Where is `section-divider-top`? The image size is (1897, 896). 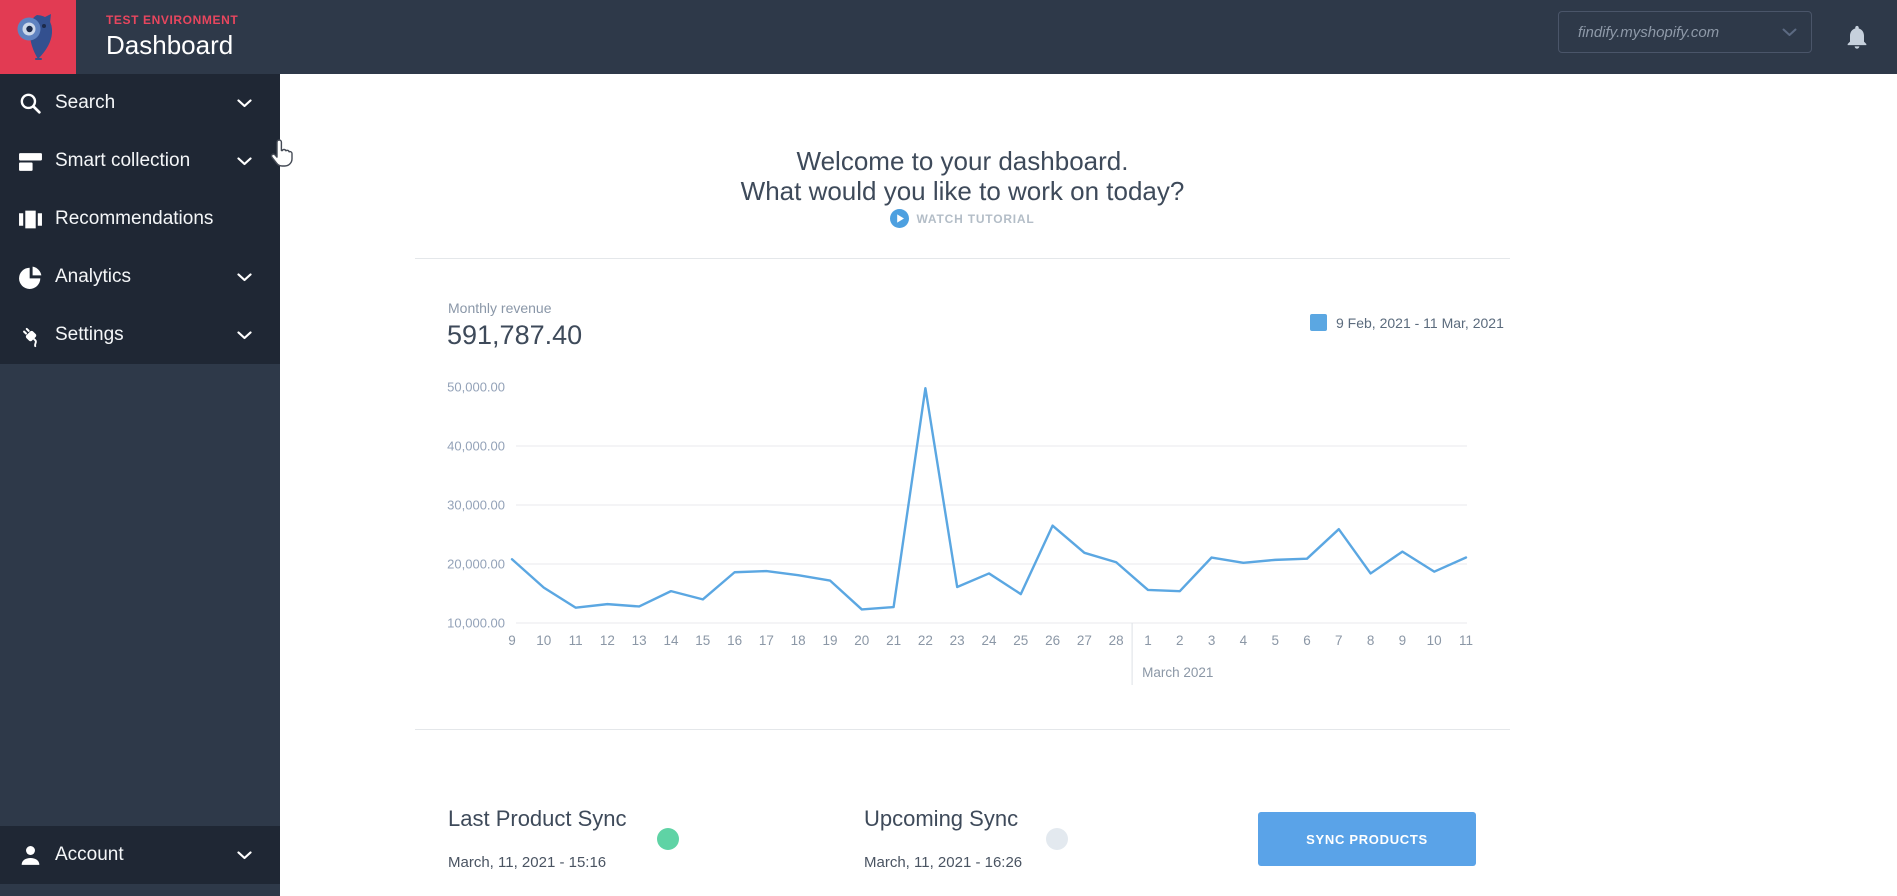
section-divider-top is located at coordinates (962, 258).